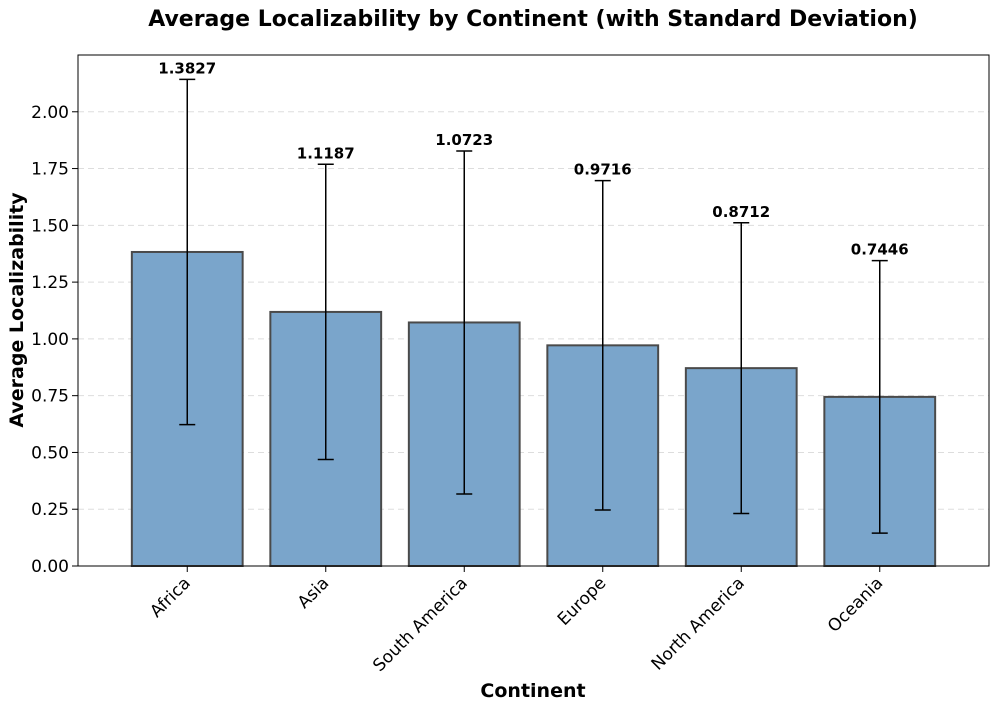 This screenshot has width=997, height=709. I want to click on x-tick-label: Oceania, so click(855, 604).